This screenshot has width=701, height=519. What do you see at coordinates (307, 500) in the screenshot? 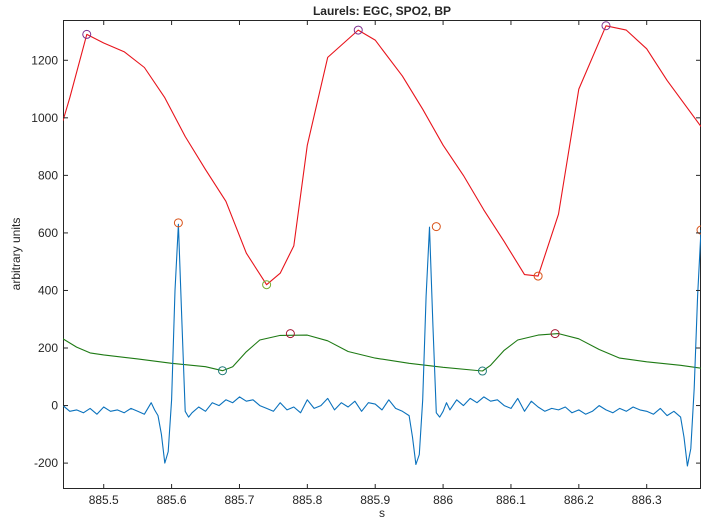
I see `x-tick-label: 885.8` at bounding box center [307, 500].